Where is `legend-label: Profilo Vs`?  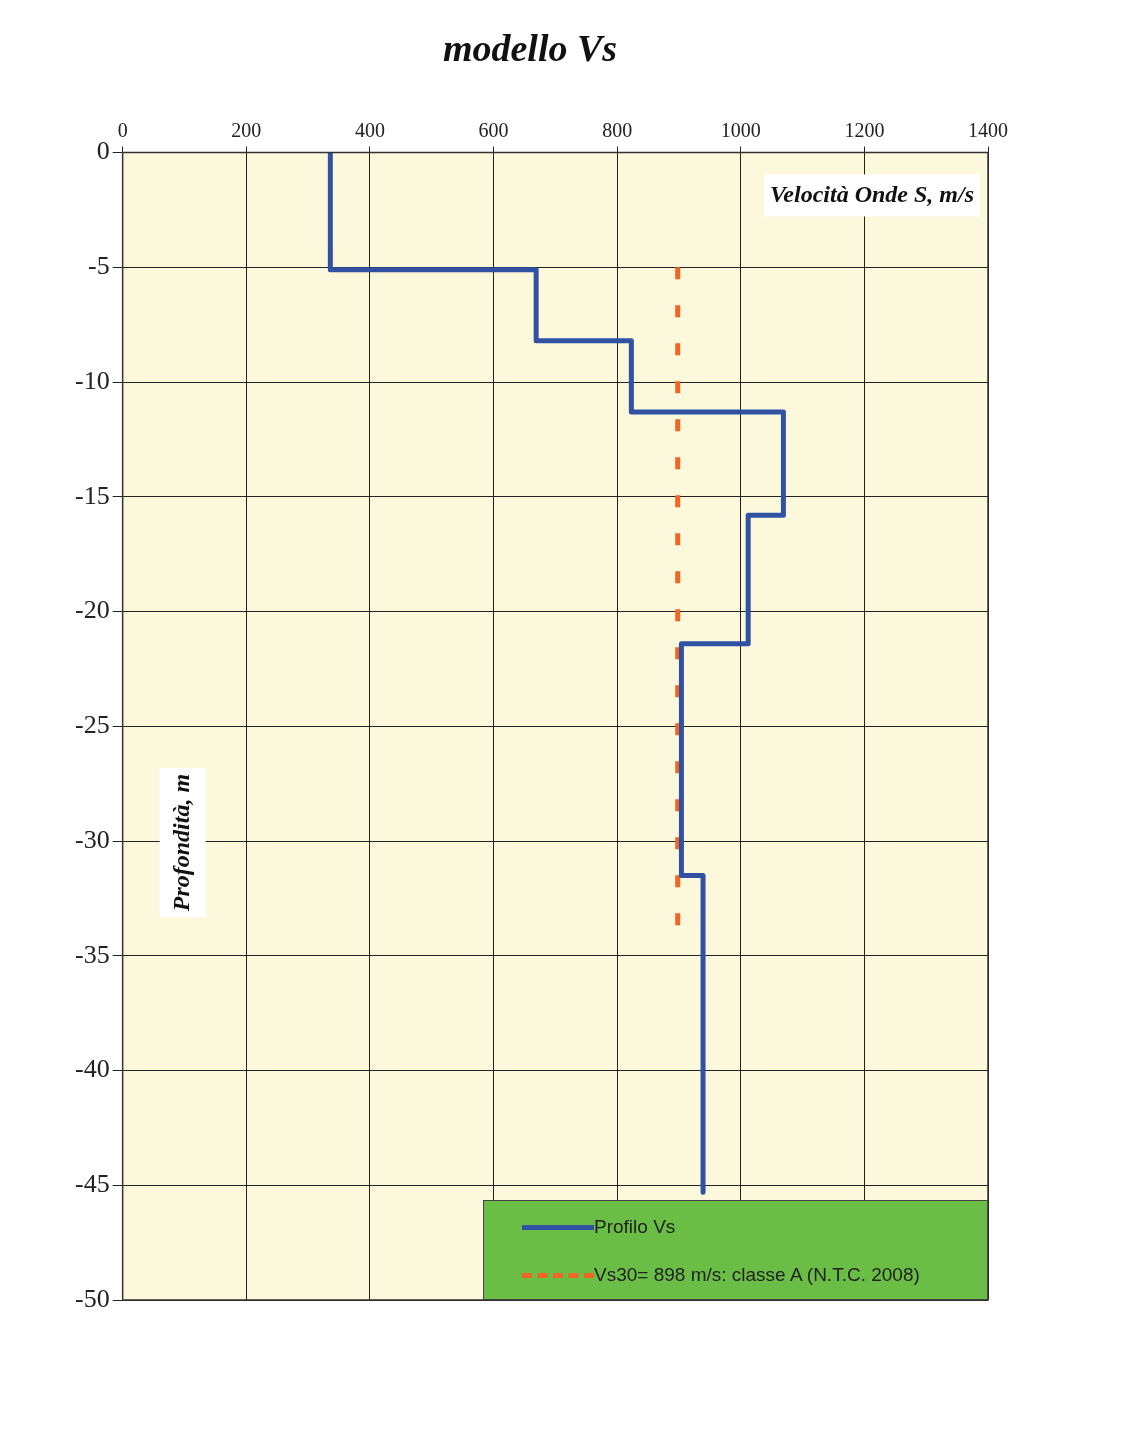
legend-label: Profilo Vs is located at coordinates (635, 1227).